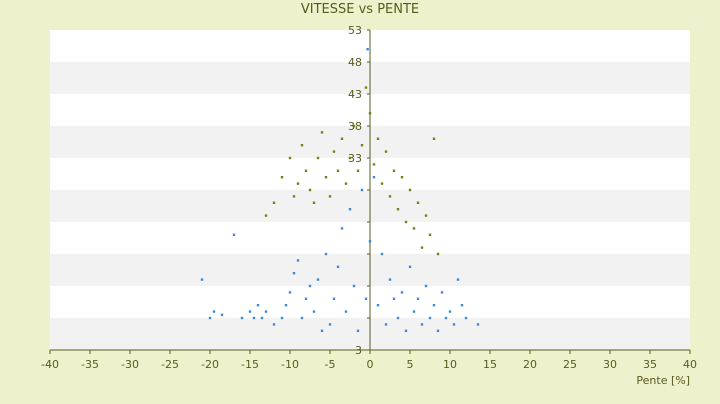 The height and width of the screenshot is (404, 720). Describe the element at coordinates (358, 350) in the screenshot. I see `y-tick-label: 3` at that location.